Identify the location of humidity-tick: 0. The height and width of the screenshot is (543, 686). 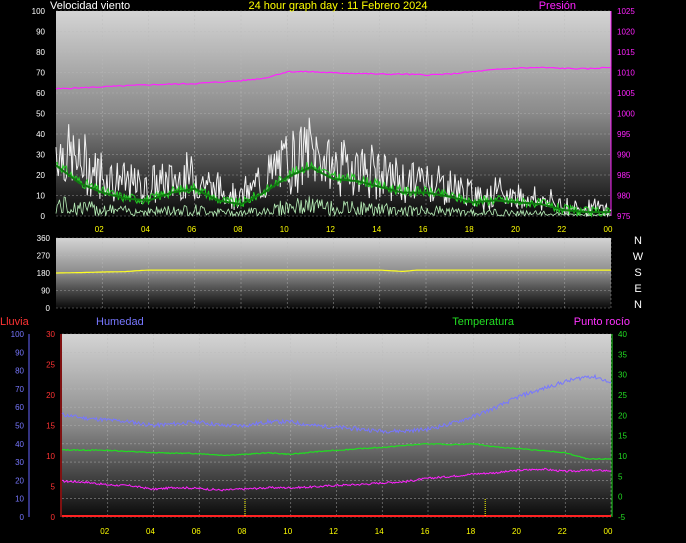
(22, 517).